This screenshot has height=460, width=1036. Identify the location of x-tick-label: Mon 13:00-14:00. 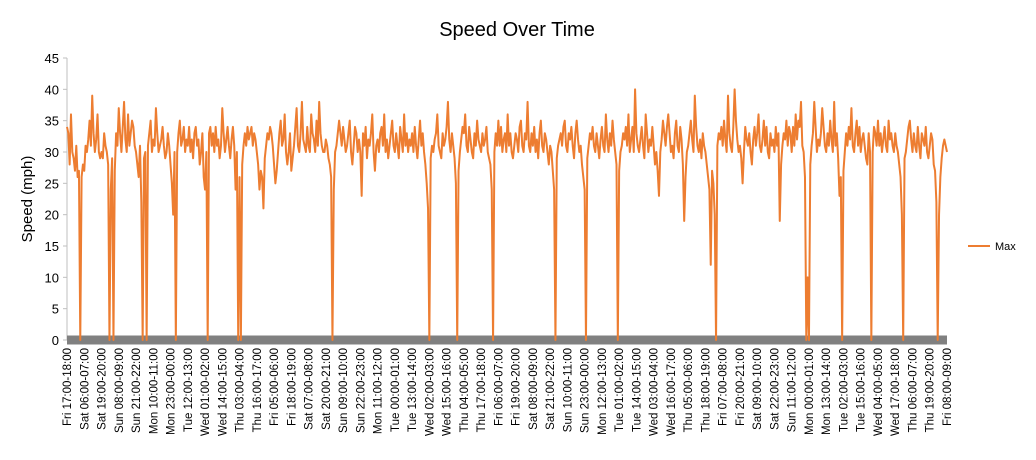
(827, 391).